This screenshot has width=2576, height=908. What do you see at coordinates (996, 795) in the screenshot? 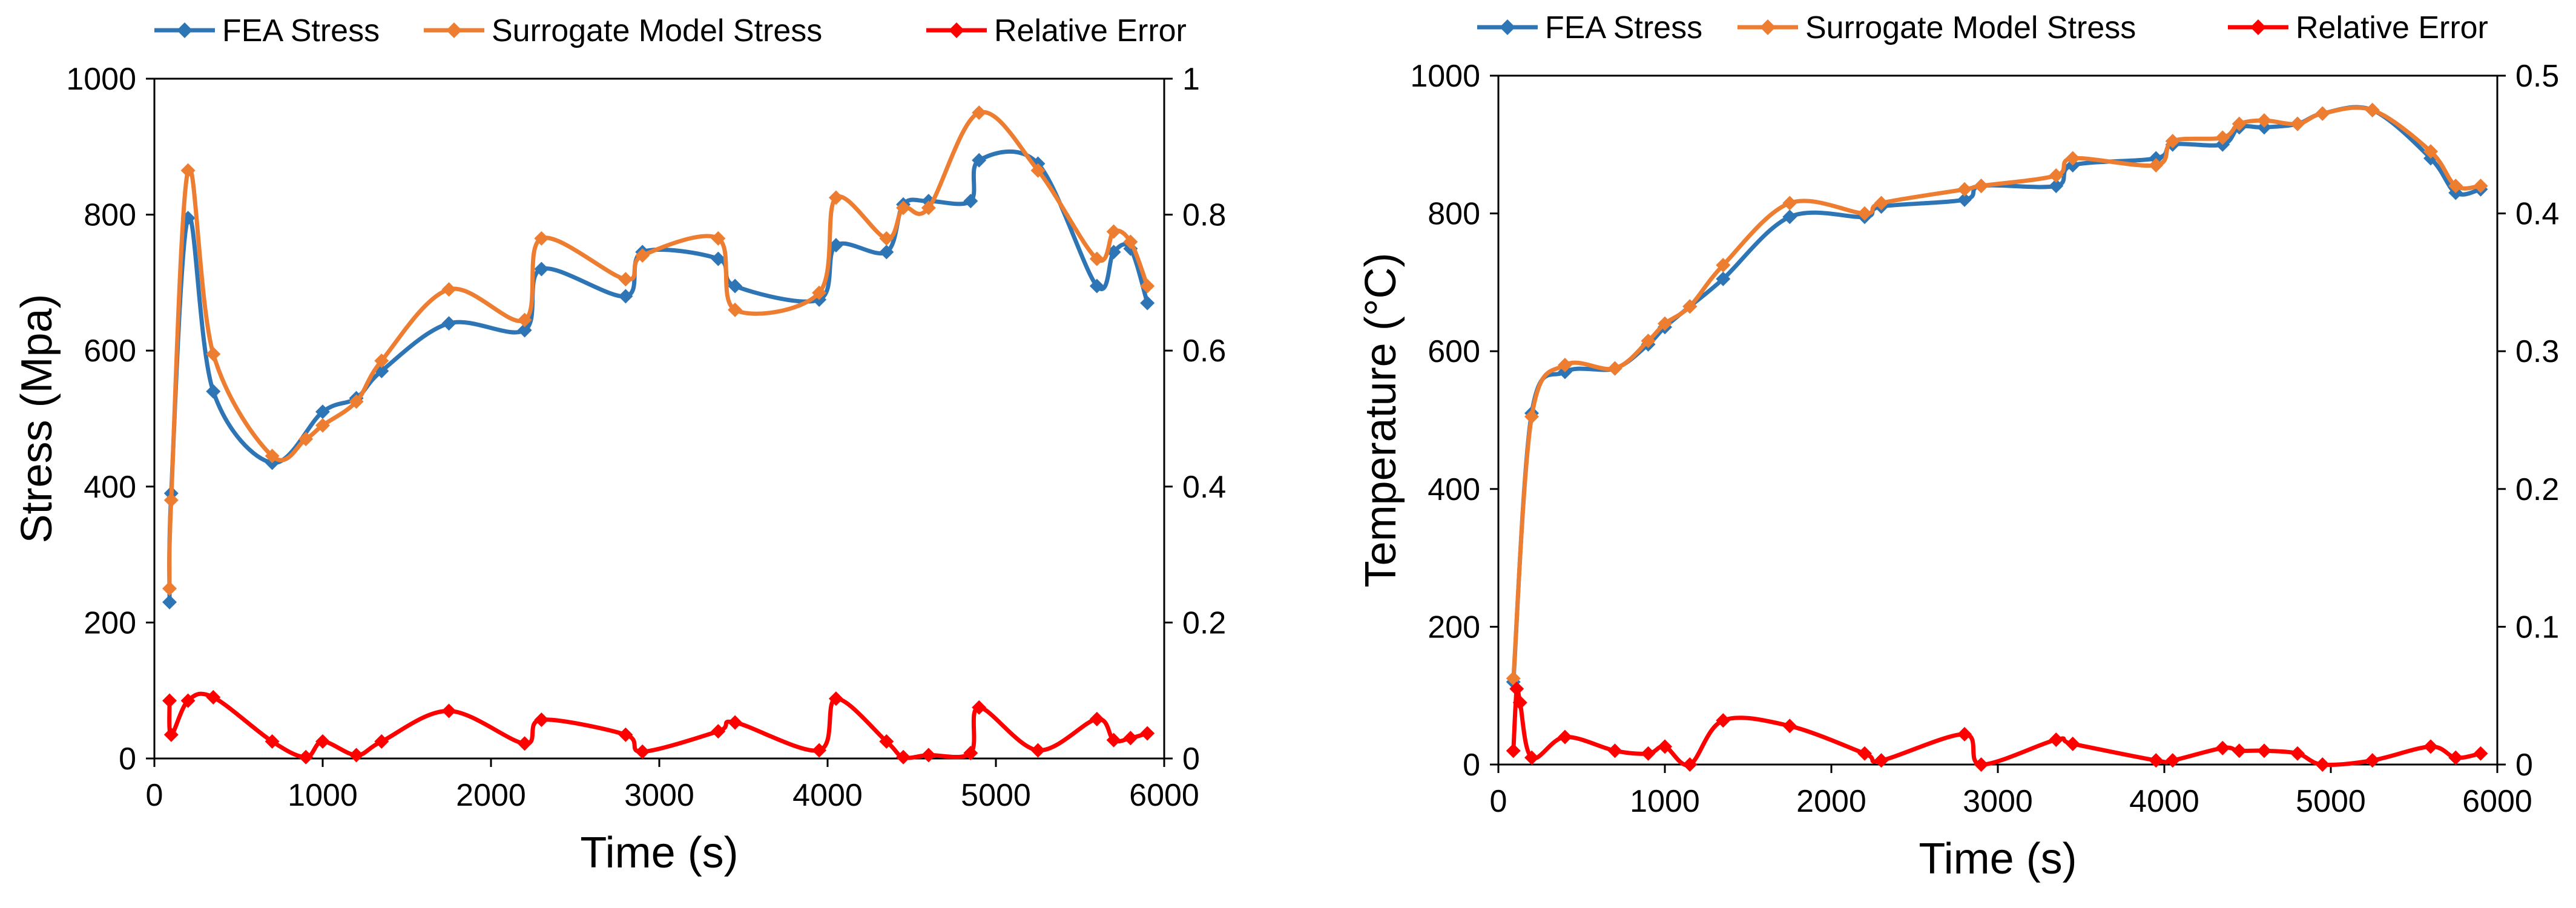
I see `x-tick-label: 5000` at bounding box center [996, 795].